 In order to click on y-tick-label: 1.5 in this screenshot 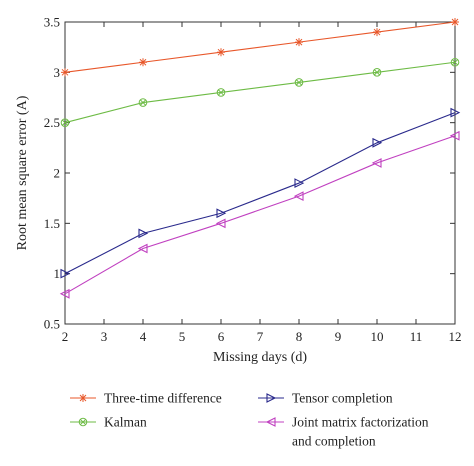, I will do `click(52, 223)`.